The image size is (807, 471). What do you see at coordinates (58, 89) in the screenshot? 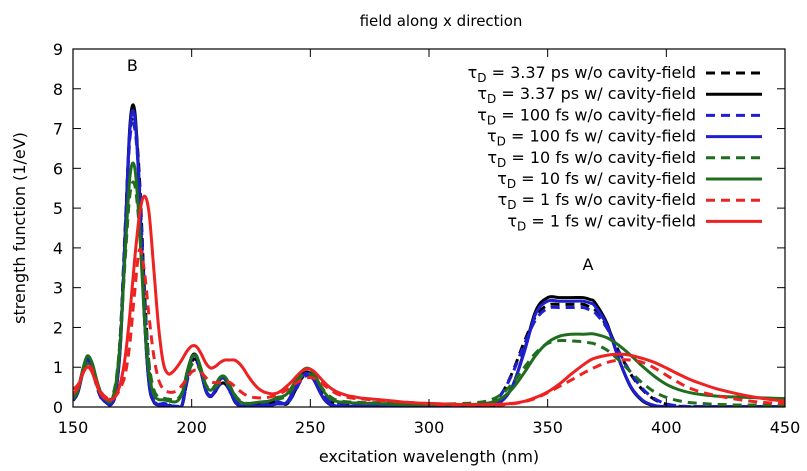
I see `y-tick-label: 8` at bounding box center [58, 89].